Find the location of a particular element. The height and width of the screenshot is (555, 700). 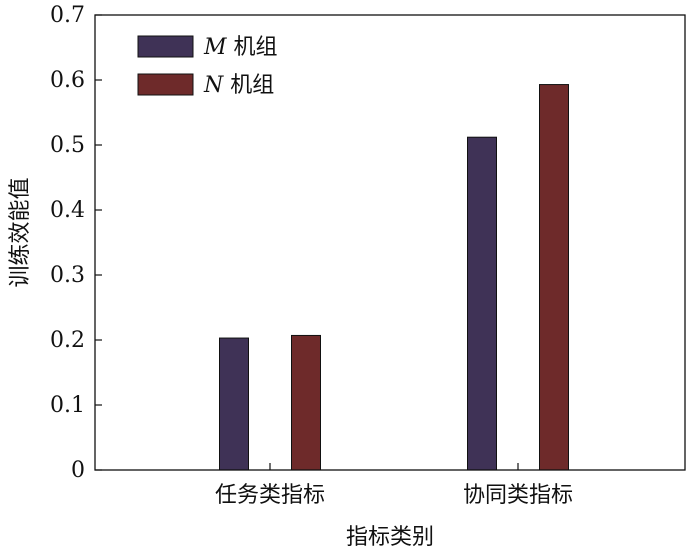

legend-label-n-var: N is located at coordinates (213, 85).